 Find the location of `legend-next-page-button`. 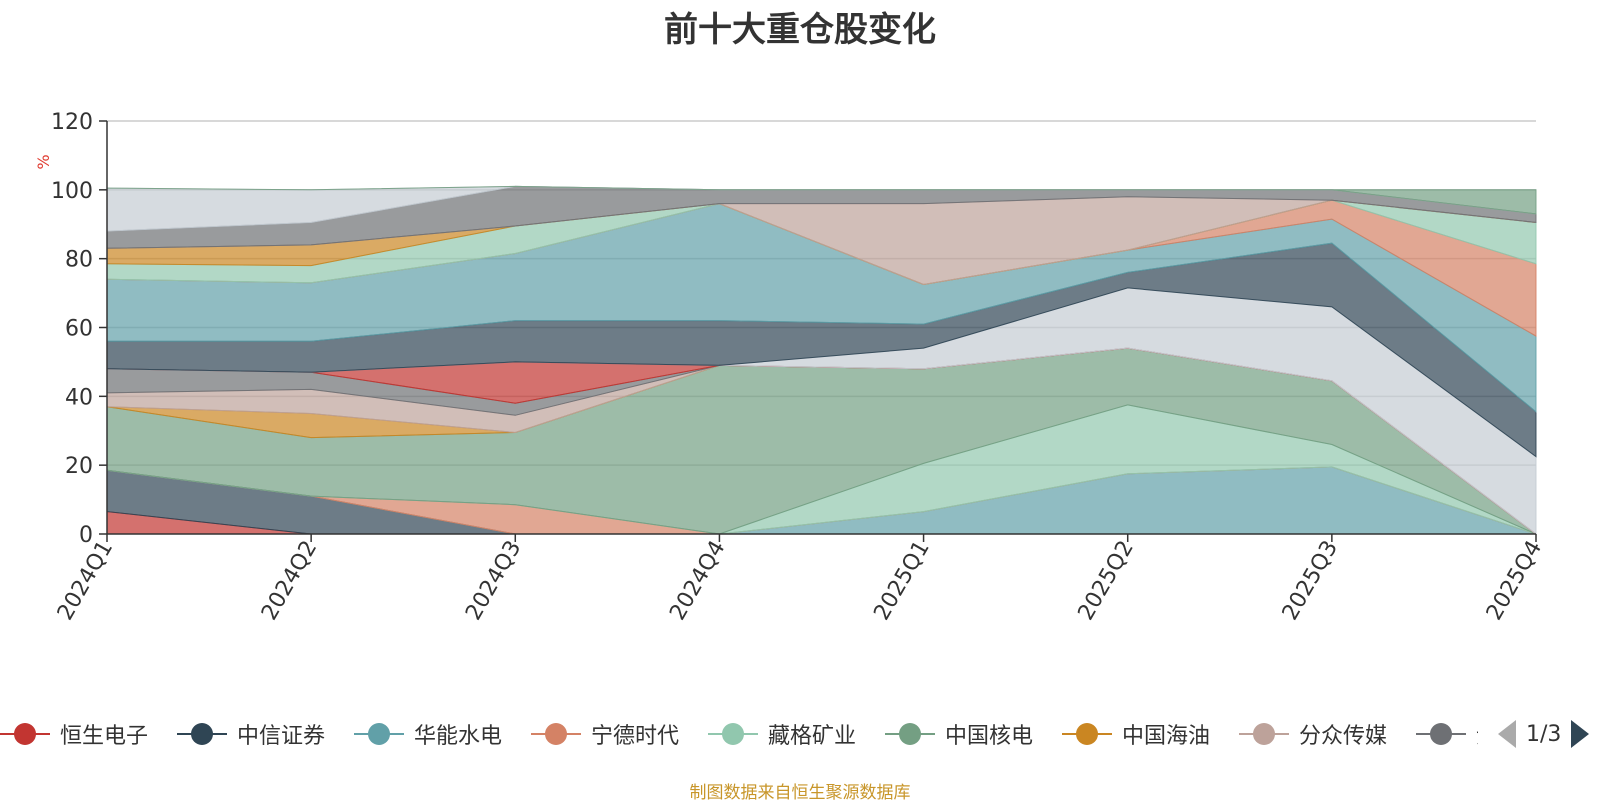

legend-next-page-button is located at coordinates (1580, 734).